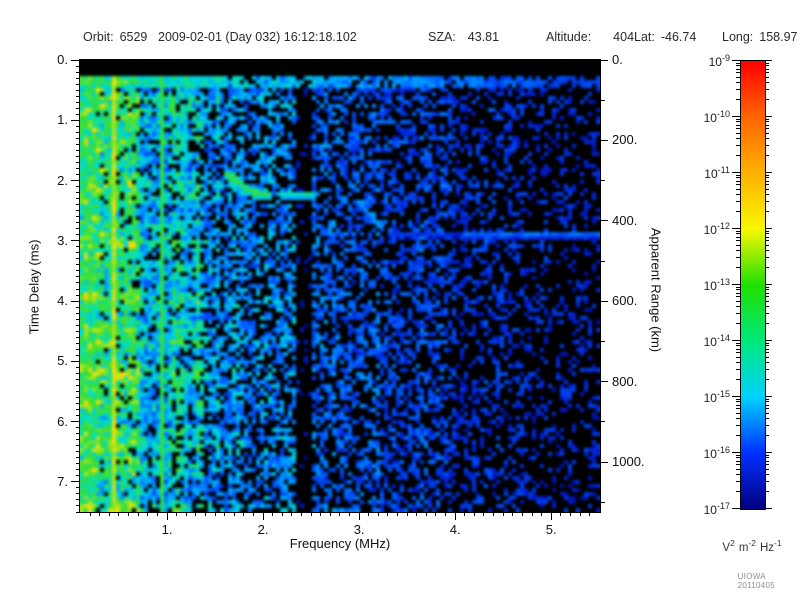 The width and height of the screenshot is (800, 600). I want to click on x-axis-tick-label: 4., so click(455, 529).